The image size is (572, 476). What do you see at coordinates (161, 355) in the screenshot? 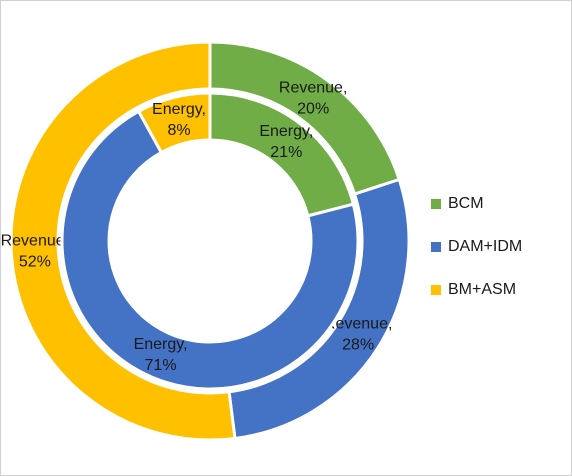
I see `data-label: Energy, 71%` at bounding box center [161, 355].